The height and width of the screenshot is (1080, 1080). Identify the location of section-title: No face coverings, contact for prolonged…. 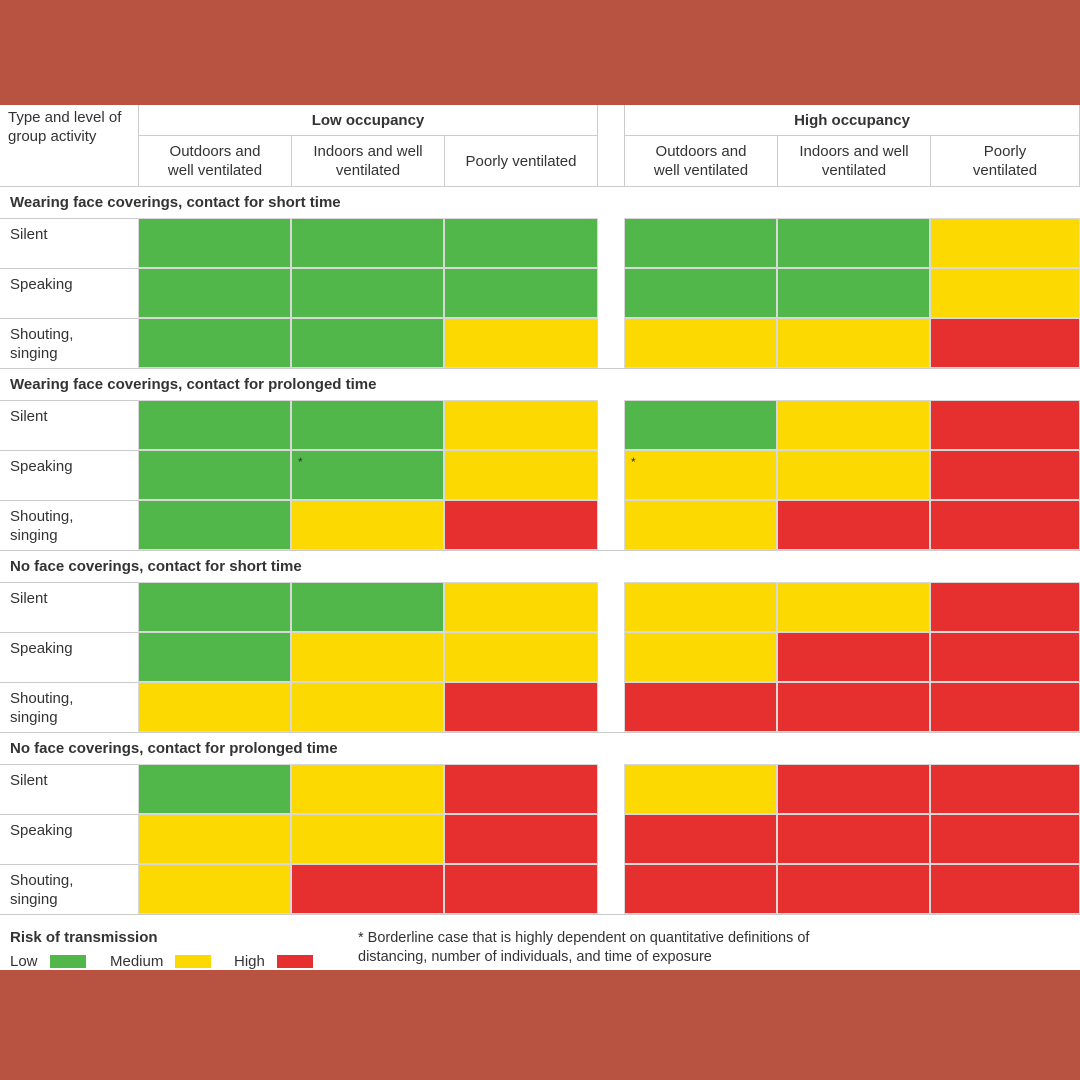
(540, 748).